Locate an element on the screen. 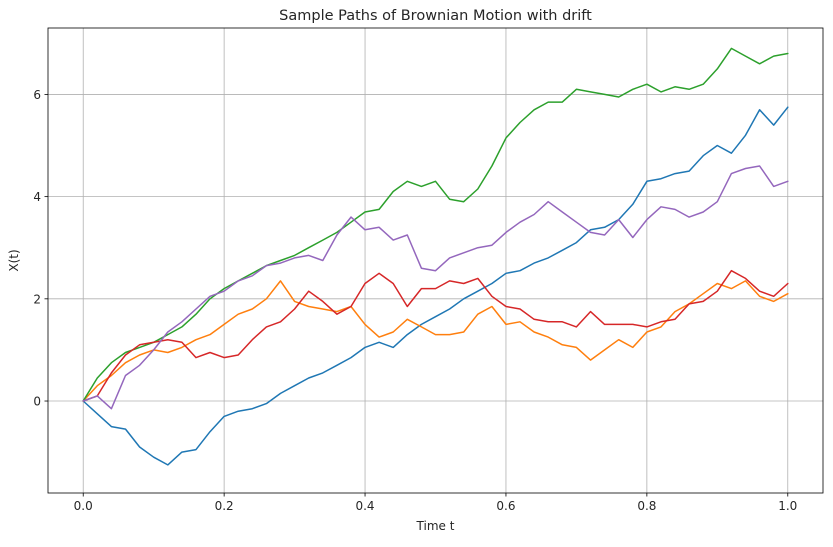  x-tick-label: 0.6 is located at coordinates (505, 506).